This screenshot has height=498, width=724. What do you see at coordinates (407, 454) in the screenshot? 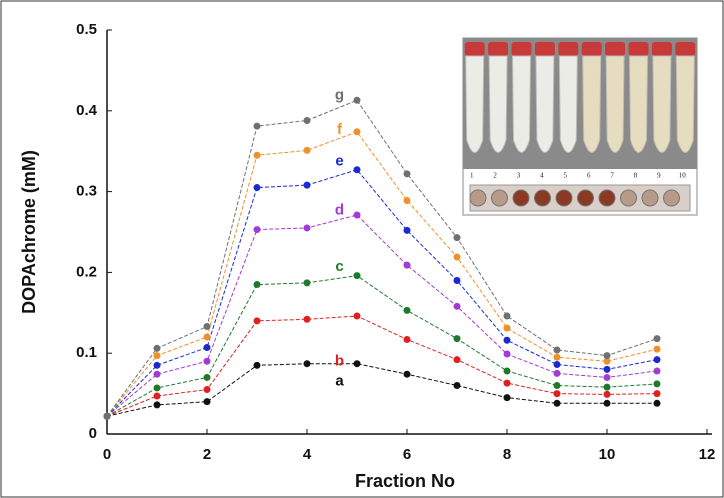
I see `x-tick-label: 6` at bounding box center [407, 454].